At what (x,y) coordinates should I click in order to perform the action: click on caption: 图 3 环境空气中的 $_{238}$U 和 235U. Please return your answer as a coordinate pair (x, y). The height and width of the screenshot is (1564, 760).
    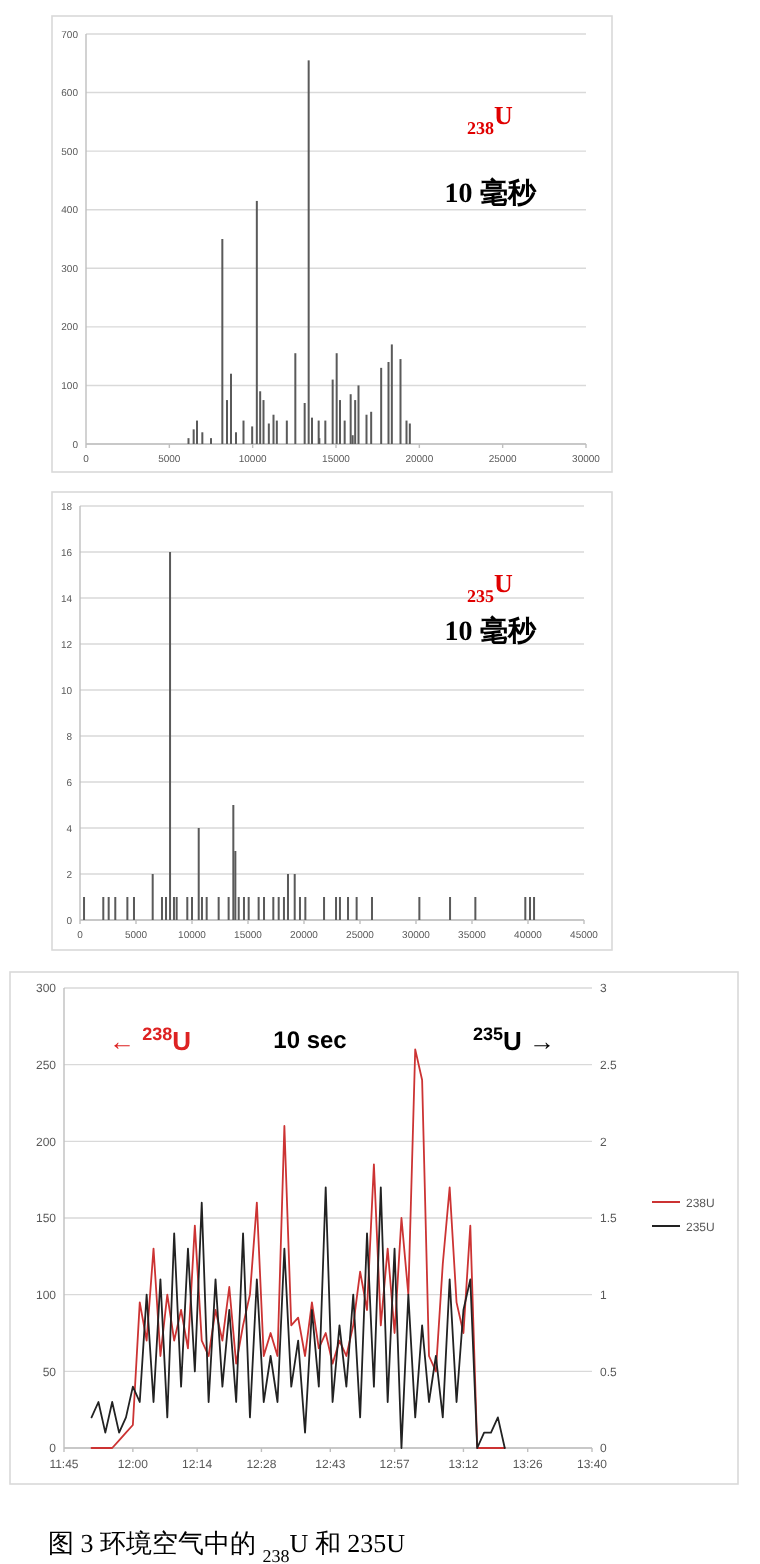
    Looking at the image, I should click on (227, 1546).